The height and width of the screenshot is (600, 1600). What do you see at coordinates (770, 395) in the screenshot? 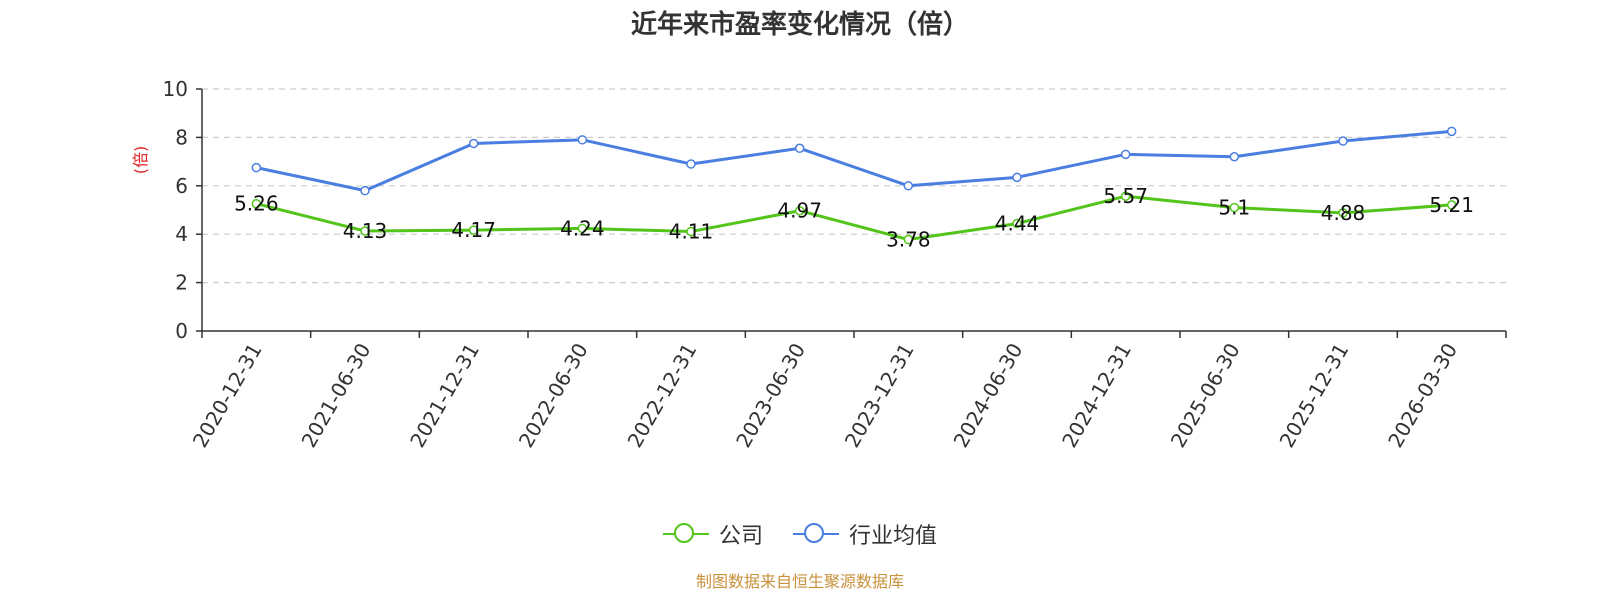
I see `x-tick-label: 2023-06-30` at bounding box center [770, 395].